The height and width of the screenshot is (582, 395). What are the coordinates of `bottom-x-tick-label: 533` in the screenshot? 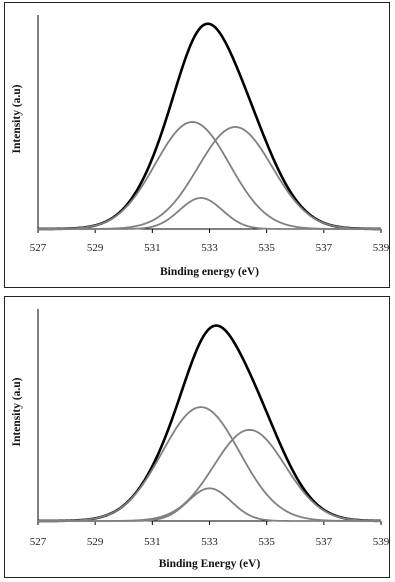 It's located at (209, 542).